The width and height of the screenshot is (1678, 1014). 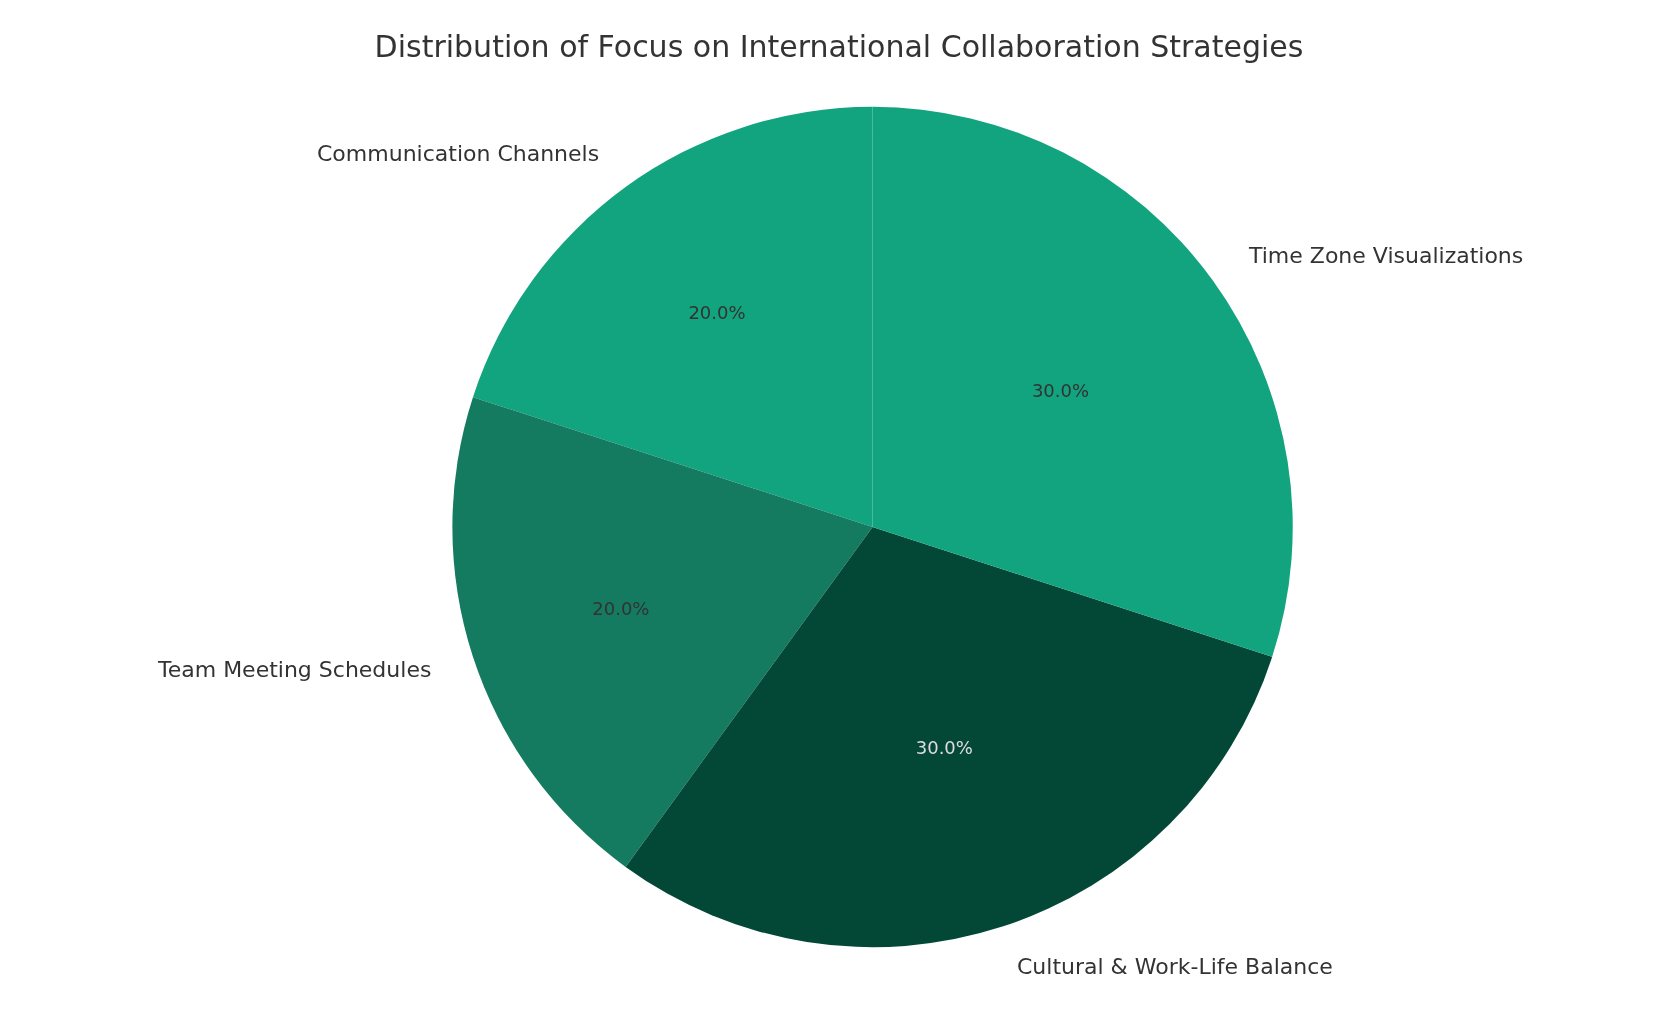 I want to click on pie-slice, so click(x=663, y=632).